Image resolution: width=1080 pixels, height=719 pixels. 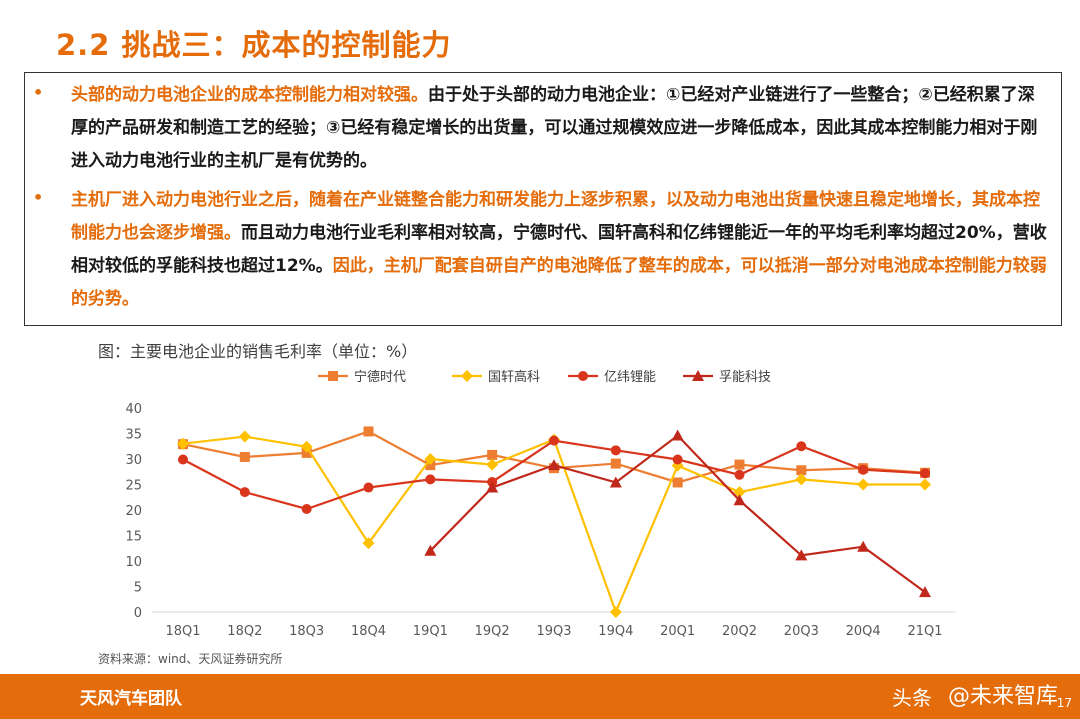 I want to click on page-number: 17, so click(x=1064, y=703).